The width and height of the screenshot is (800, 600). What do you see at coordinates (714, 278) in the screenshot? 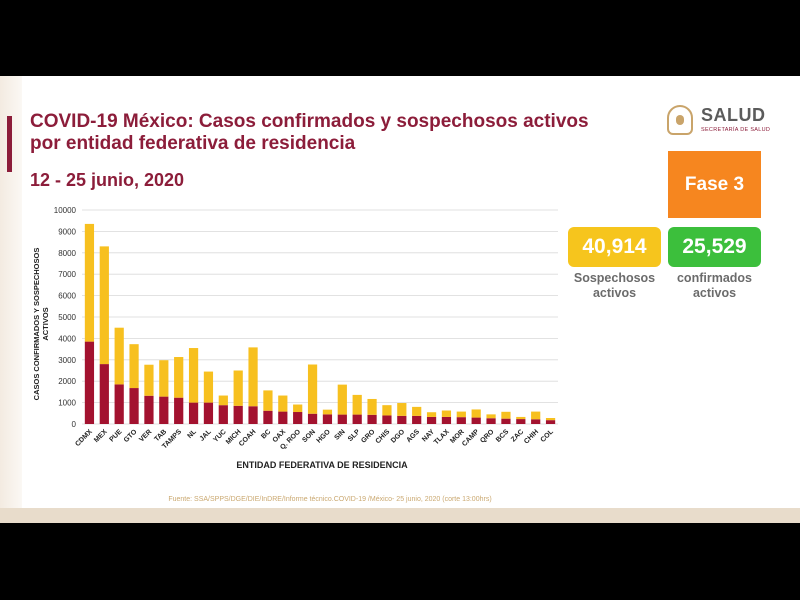
I see `confirmed-label-line-1: confirmados` at bounding box center [714, 278].